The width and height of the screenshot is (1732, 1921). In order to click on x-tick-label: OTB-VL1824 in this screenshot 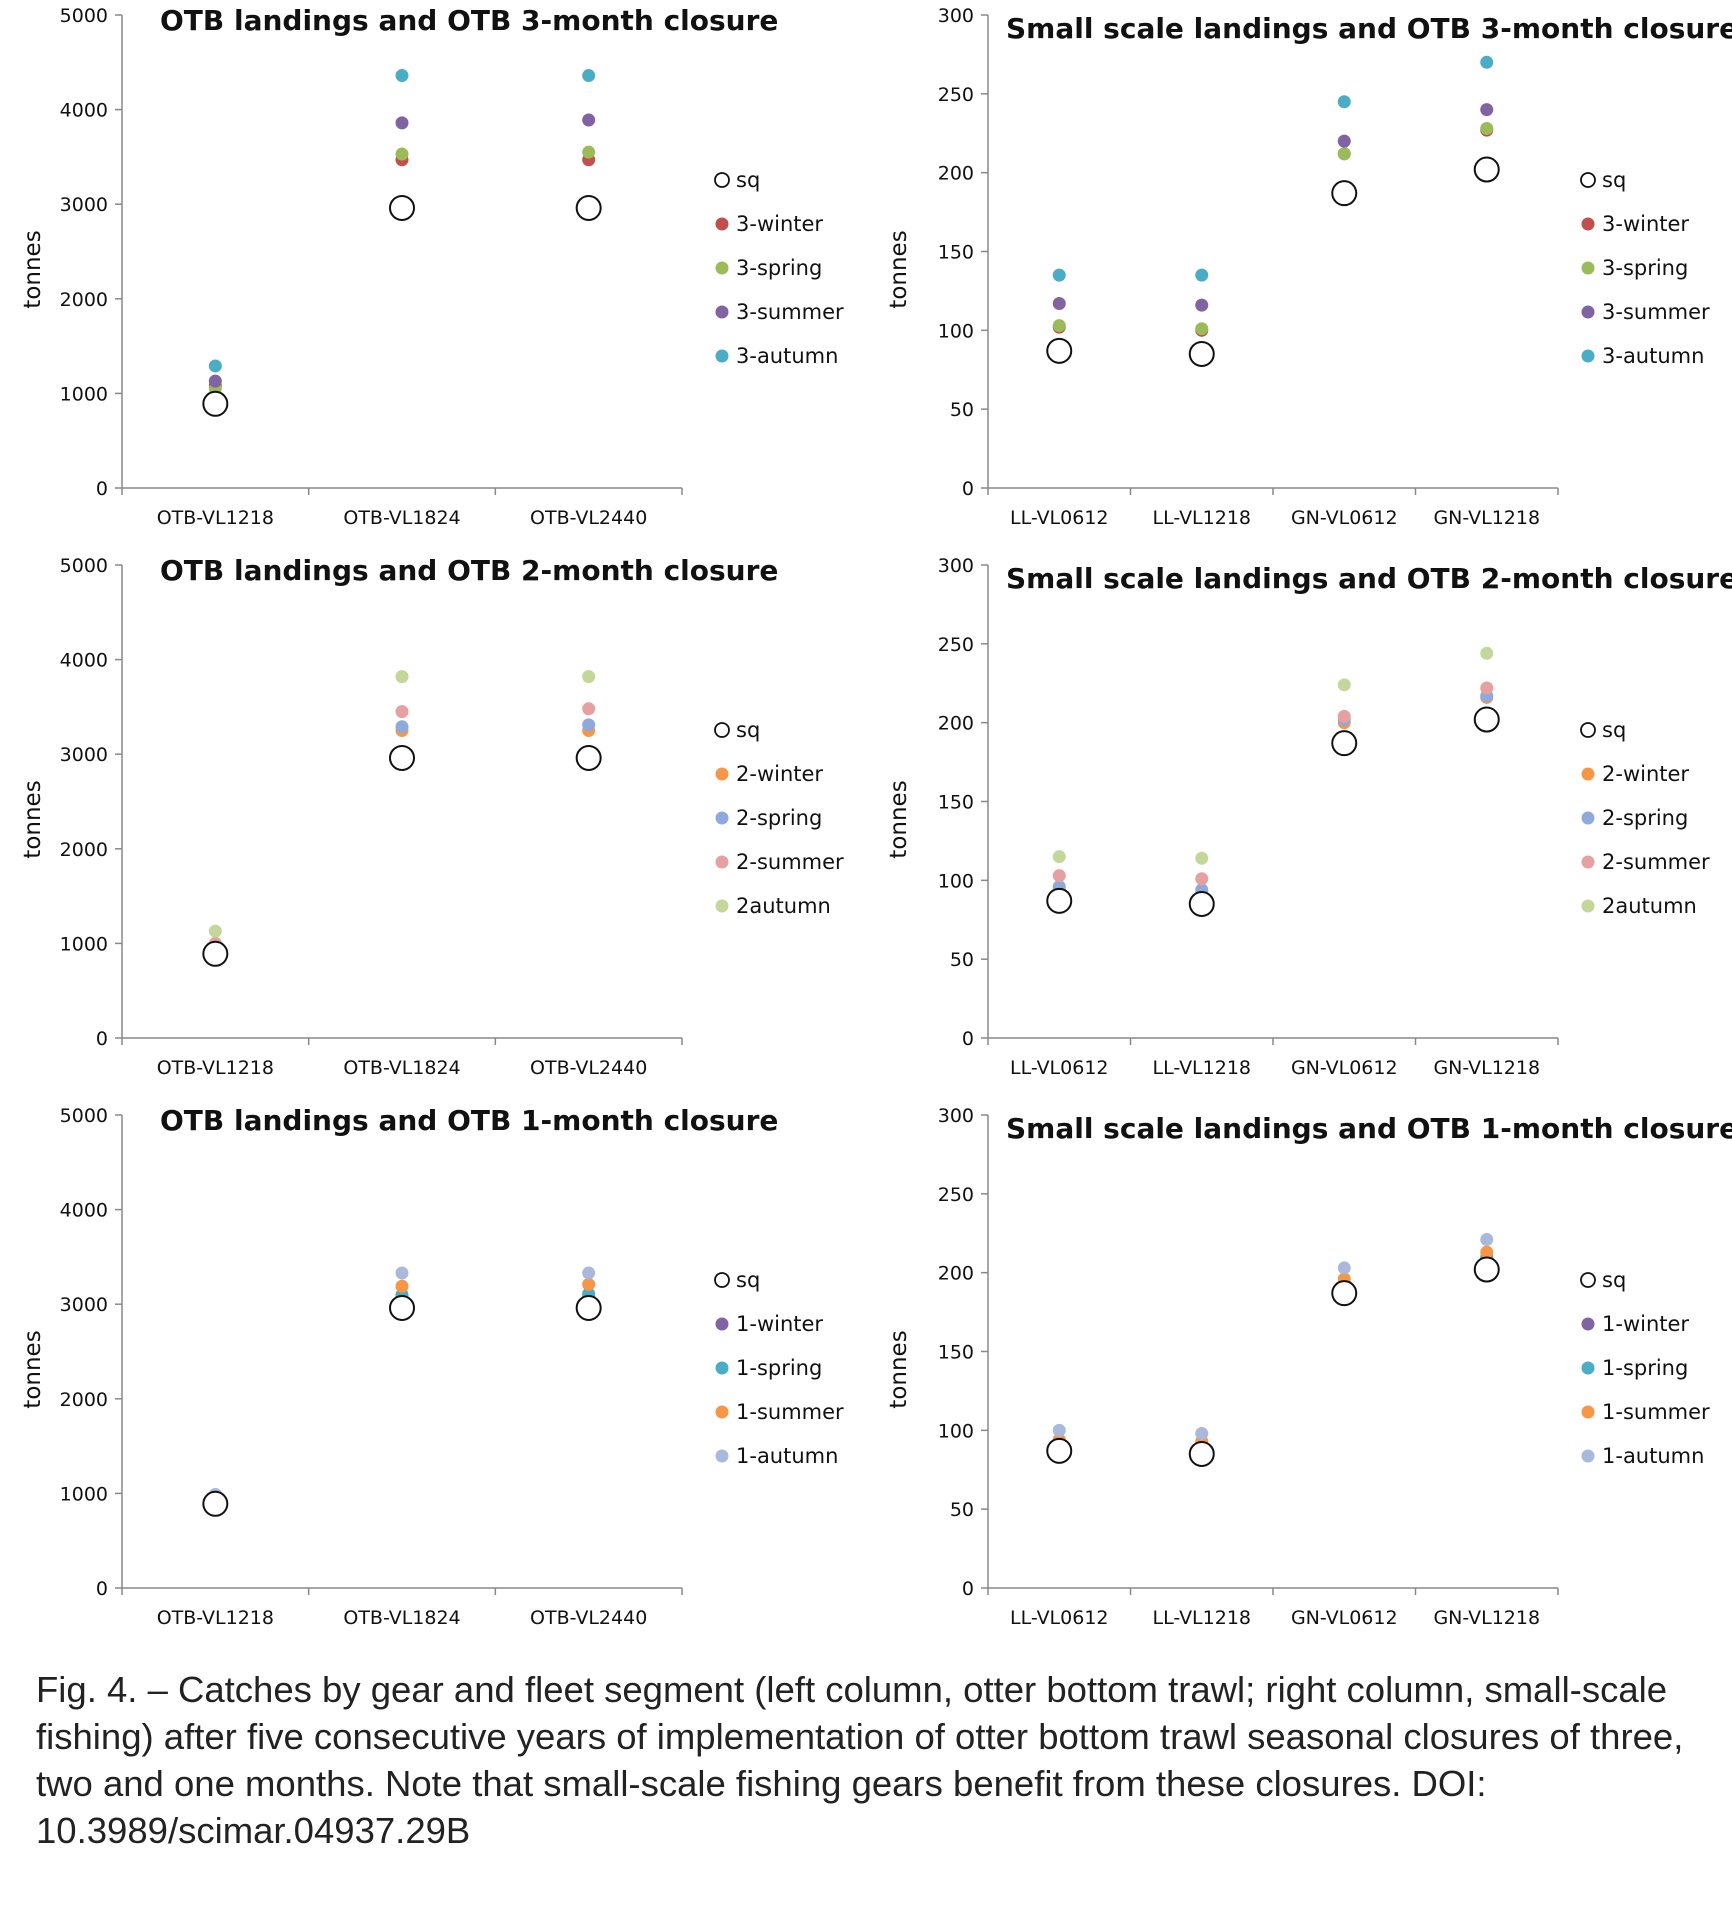, I will do `click(401, 1068)`.